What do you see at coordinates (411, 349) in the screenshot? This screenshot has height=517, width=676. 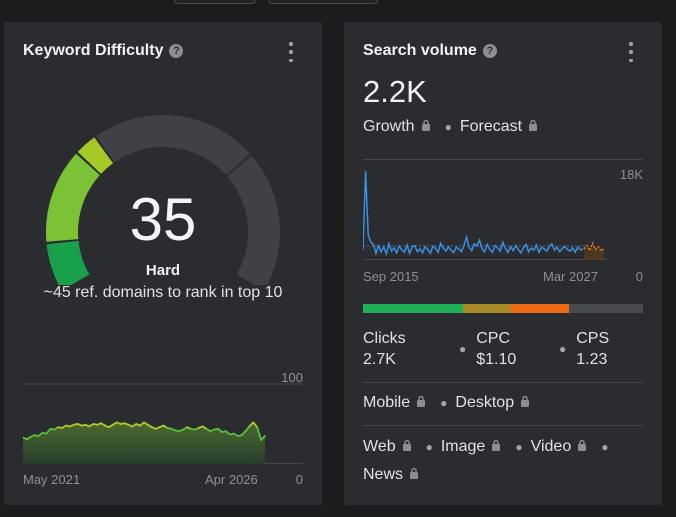 I see `clicks-metric: Clicks 2.7K` at bounding box center [411, 349].